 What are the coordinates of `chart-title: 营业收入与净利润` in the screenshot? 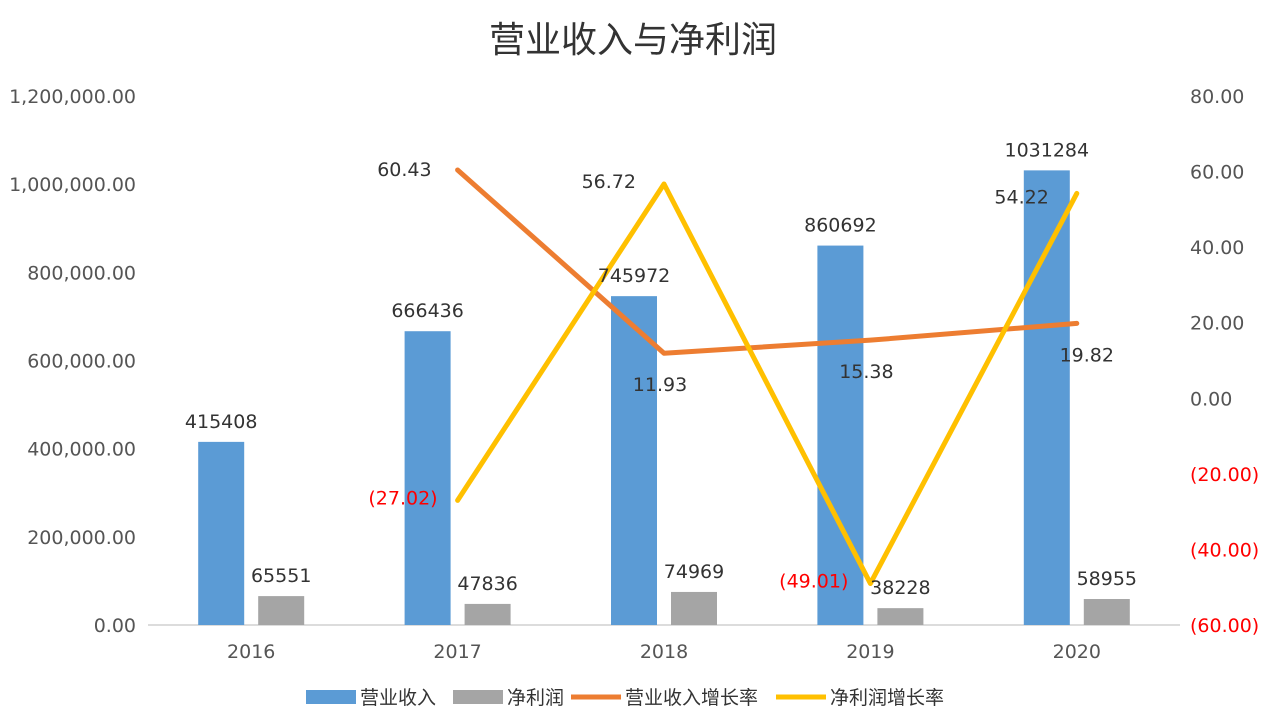 It's located at (633, 40).